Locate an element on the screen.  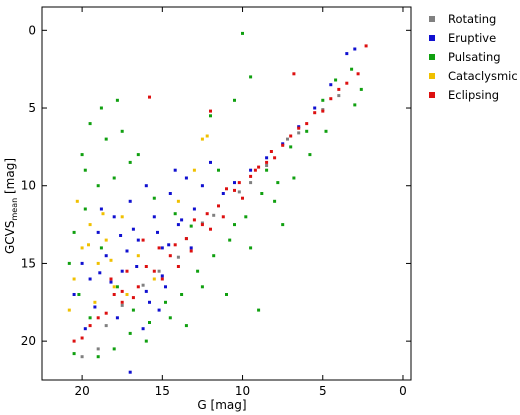
legend-label: Rotating is located at coordinates (472, 19).